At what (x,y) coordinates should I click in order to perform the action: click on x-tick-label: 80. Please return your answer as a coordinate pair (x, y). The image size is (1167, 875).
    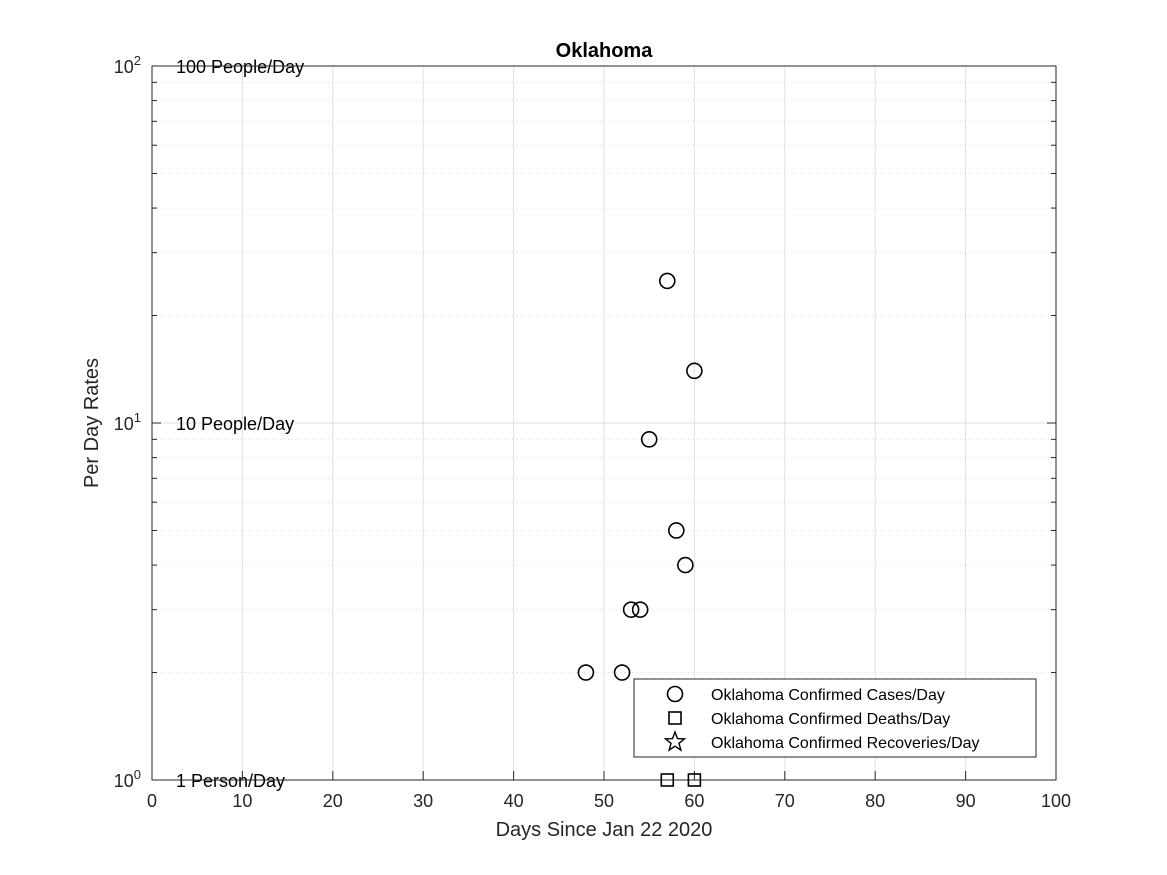
    Looking at the image, I should click on (875, 801).